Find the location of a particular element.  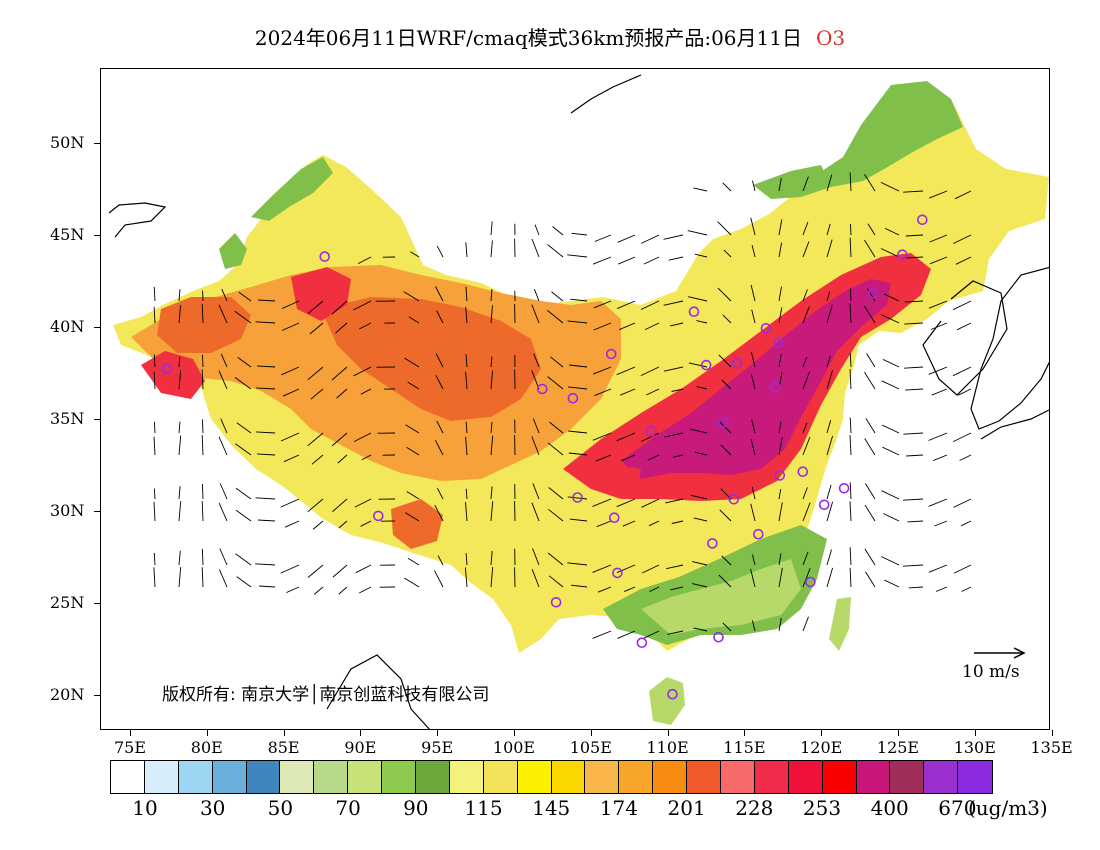

lat-tick is located at coordinates (97, 235).